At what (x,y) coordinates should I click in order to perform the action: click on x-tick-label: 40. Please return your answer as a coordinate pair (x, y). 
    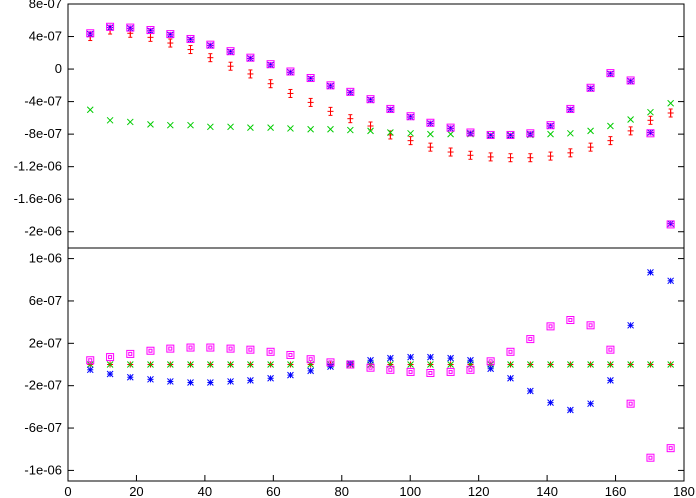
    Looking at the image, I should click on (205, 491).